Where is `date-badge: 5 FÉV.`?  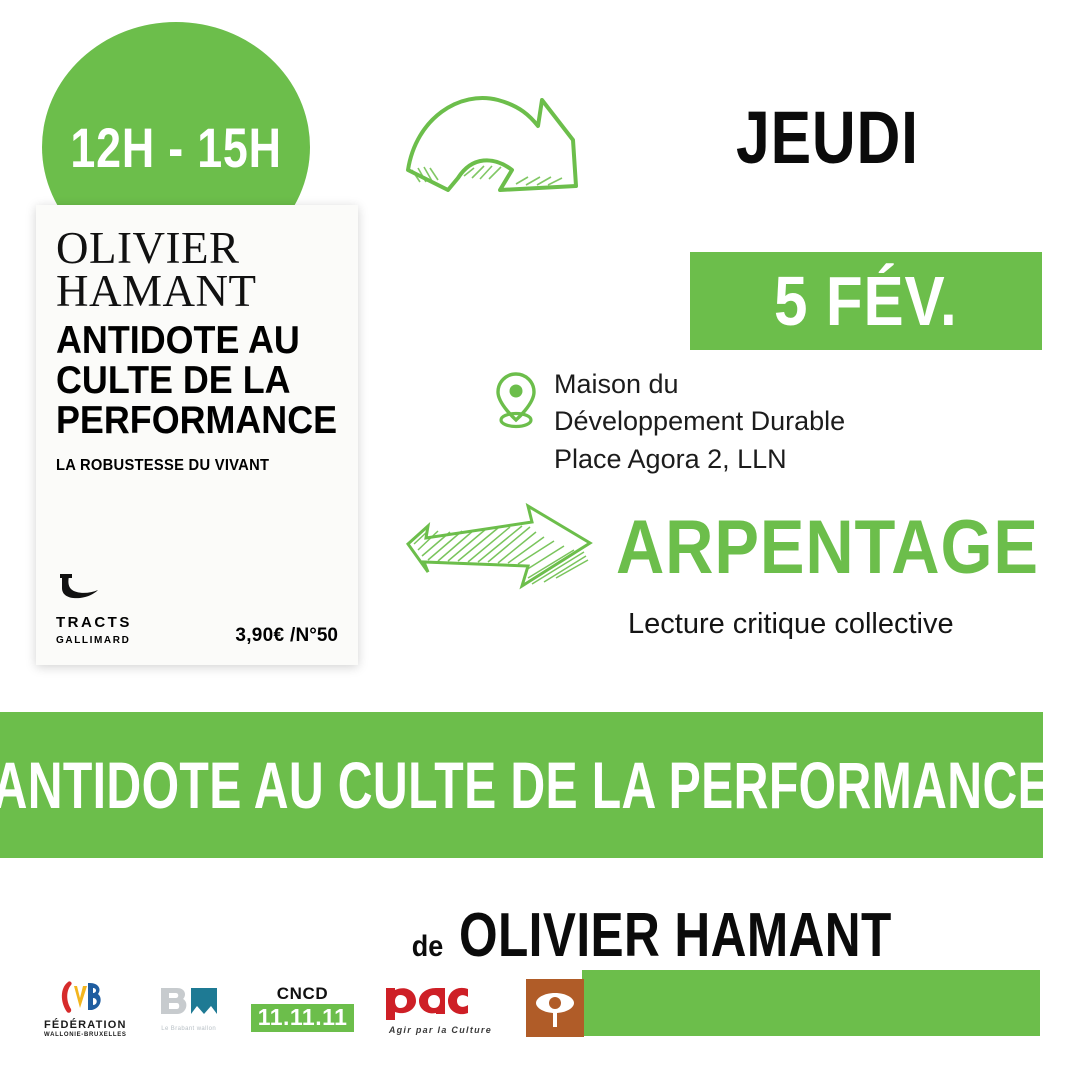
date-badge: 5 FÉV. is located at coordinates (866, 301).